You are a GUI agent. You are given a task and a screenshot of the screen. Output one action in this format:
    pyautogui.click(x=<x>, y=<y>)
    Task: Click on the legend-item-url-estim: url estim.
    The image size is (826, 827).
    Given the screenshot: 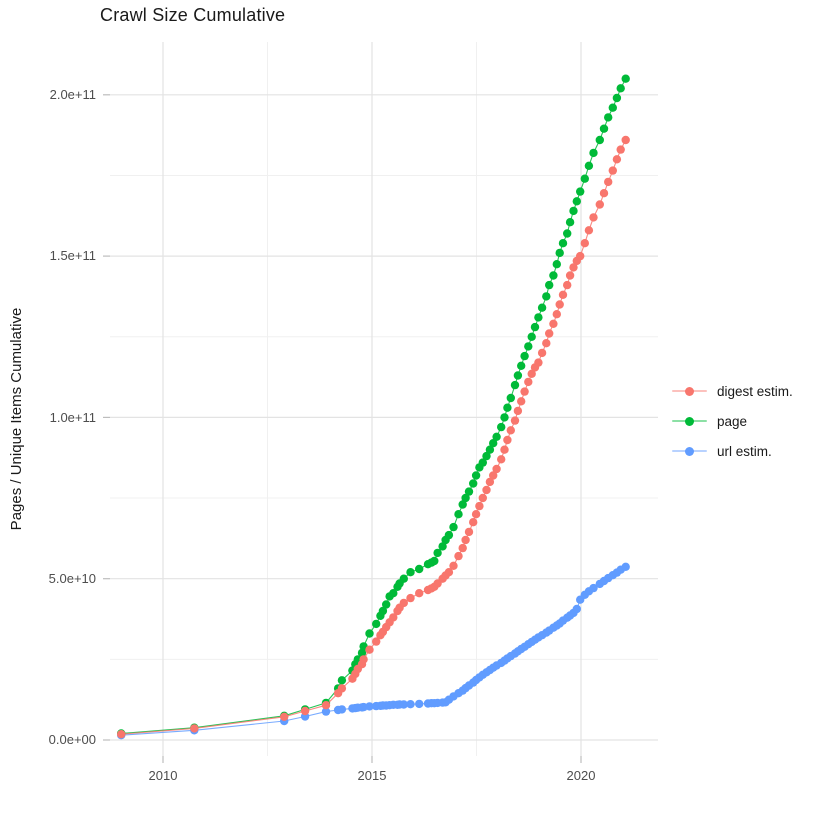 What is the action you would take?
    pyautogui.click(x=732, y=451)
    